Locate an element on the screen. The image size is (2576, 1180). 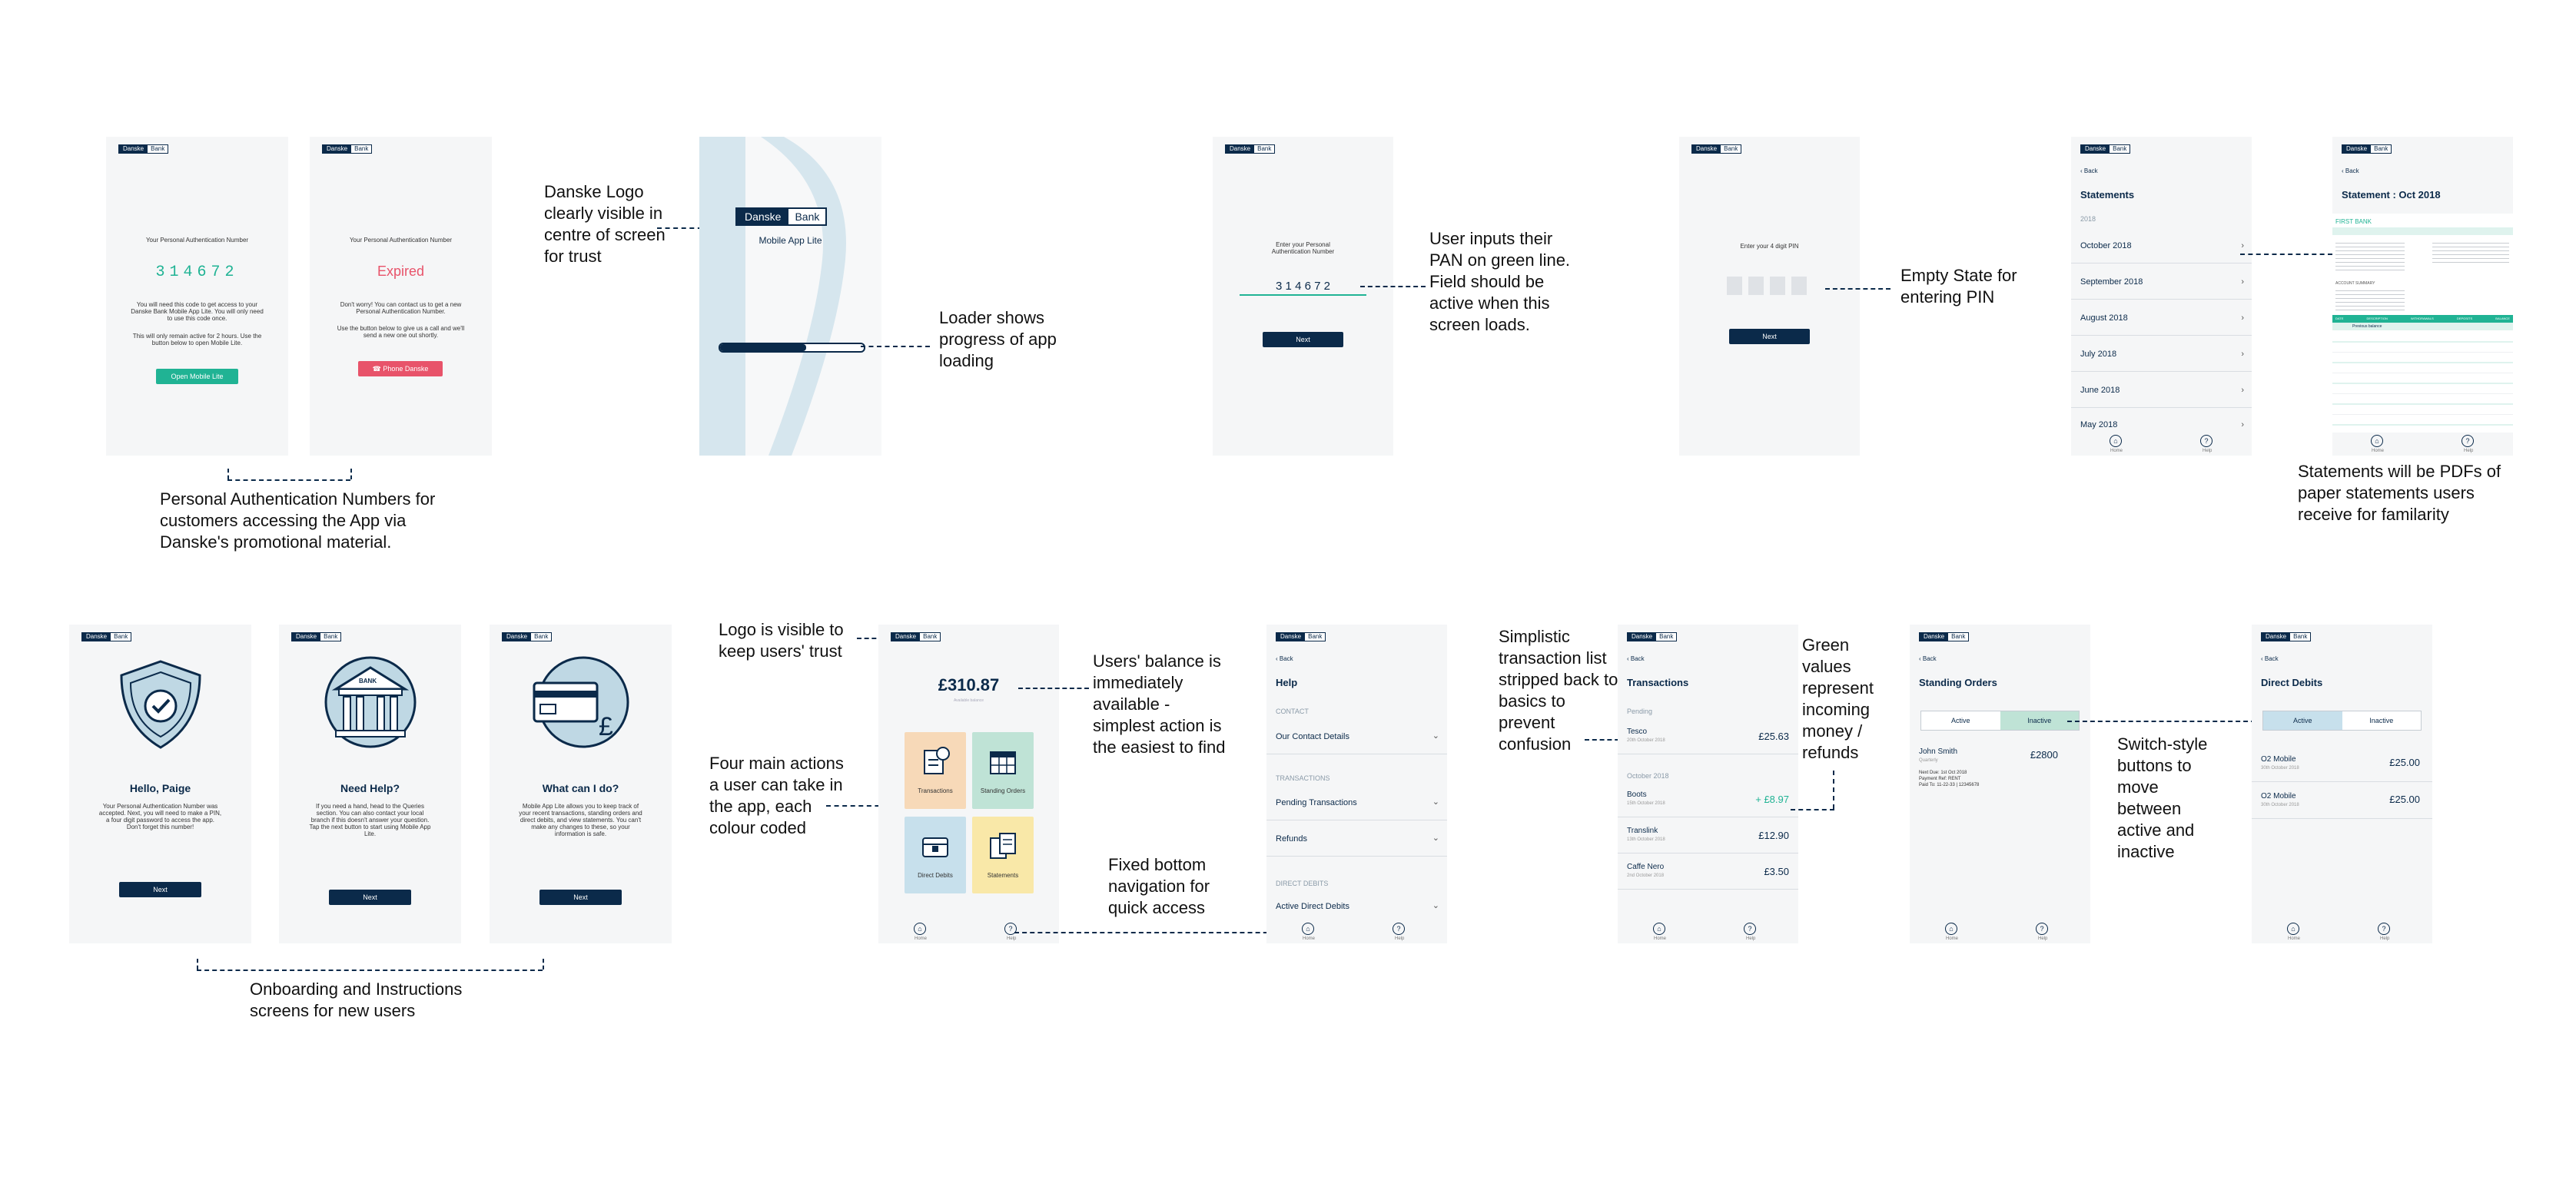
standing-orders-tile: Standing Orders is located at coordinates (1003, 770).